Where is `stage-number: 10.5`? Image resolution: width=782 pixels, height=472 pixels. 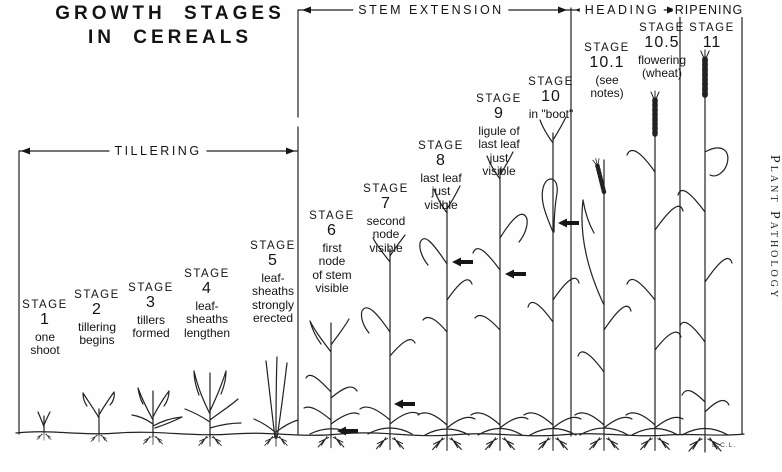
stage-number: 10.5 is located at coordinates (662, 43).